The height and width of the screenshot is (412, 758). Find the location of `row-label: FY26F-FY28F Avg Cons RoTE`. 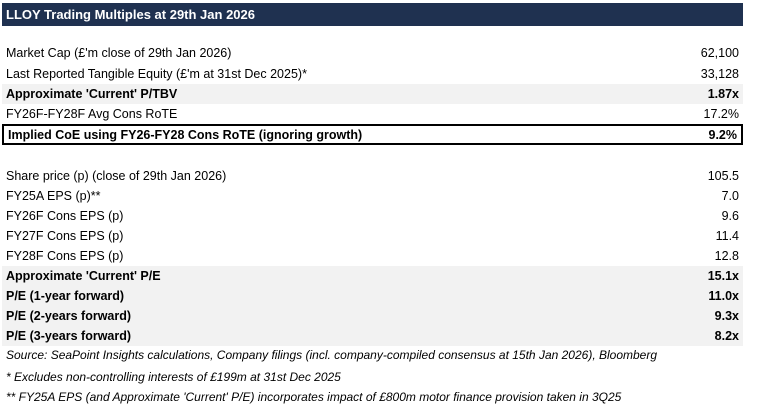

row-label: FY26F-FY28F Avg Cons RoTE is located at coordinates (92, 114).